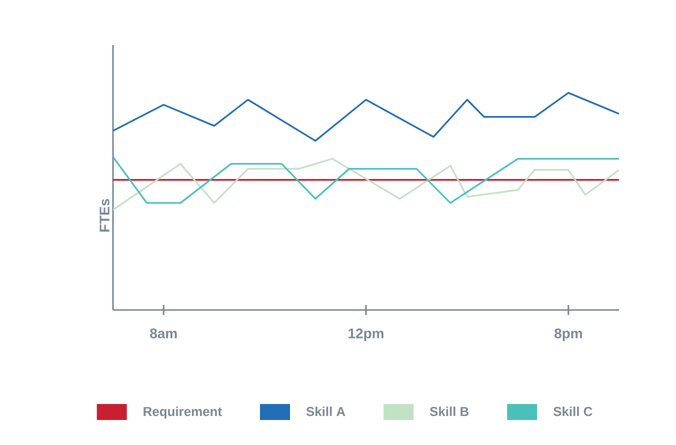 Image resolution: width=676 pixels, height=445 pixels. What do you see at coordinates (105, 215) in the screenshot?
I see `y-axis-title: FTEs` at bounding box center [105, 215].